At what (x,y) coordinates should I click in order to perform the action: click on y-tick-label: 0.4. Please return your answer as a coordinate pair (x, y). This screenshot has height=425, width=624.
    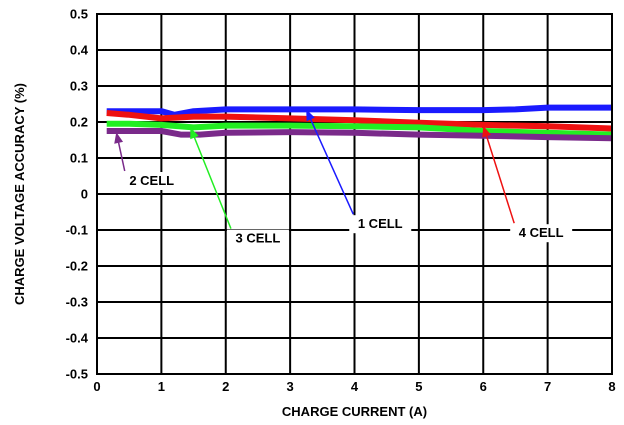
    Looking at the image, I should click on (79, 50).